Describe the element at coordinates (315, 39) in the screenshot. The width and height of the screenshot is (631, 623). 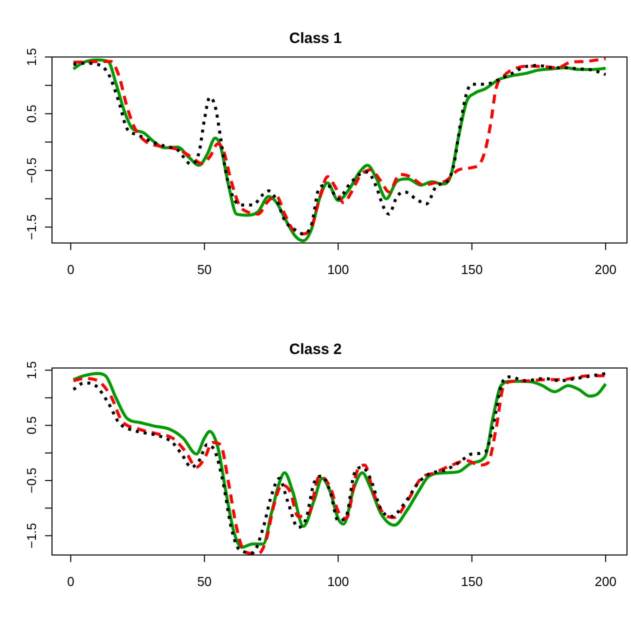
I see `chart-title: Class 1` at that location.